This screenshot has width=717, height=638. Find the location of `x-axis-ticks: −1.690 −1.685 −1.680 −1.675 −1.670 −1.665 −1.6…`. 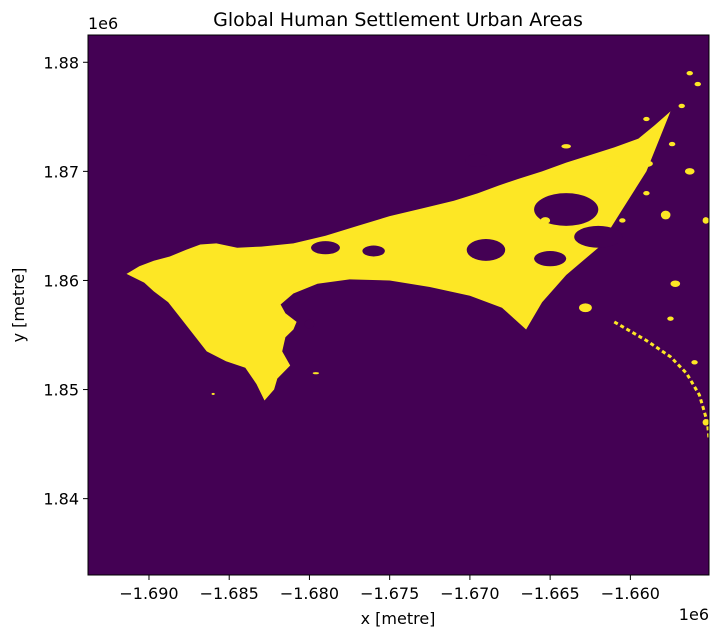

x-axis-ticks: −1.690 −1.685 −1.680 −1.675 −1.670 −1.665 −1.6… is located at coordinates (389, 589).